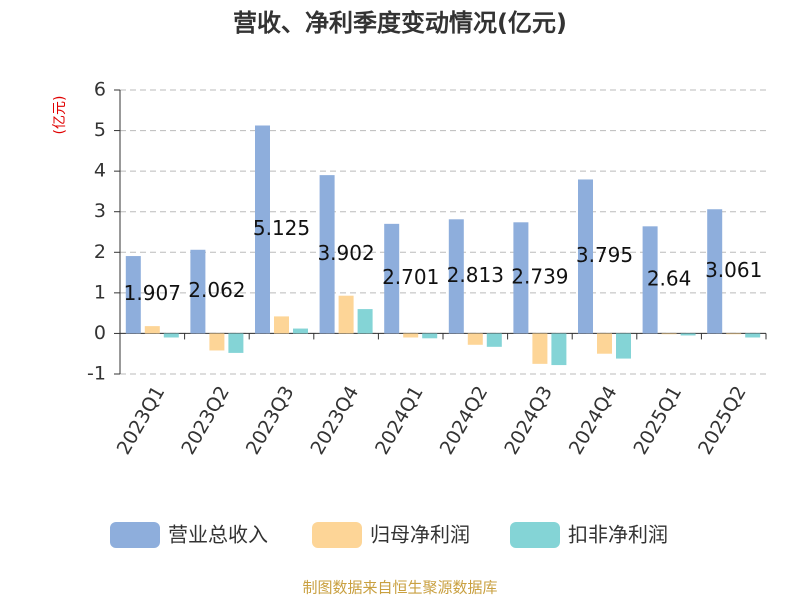 This screenshot has height=600, width=800. I want to click on x-tick-label: 2025Q2, so click(722, 420).